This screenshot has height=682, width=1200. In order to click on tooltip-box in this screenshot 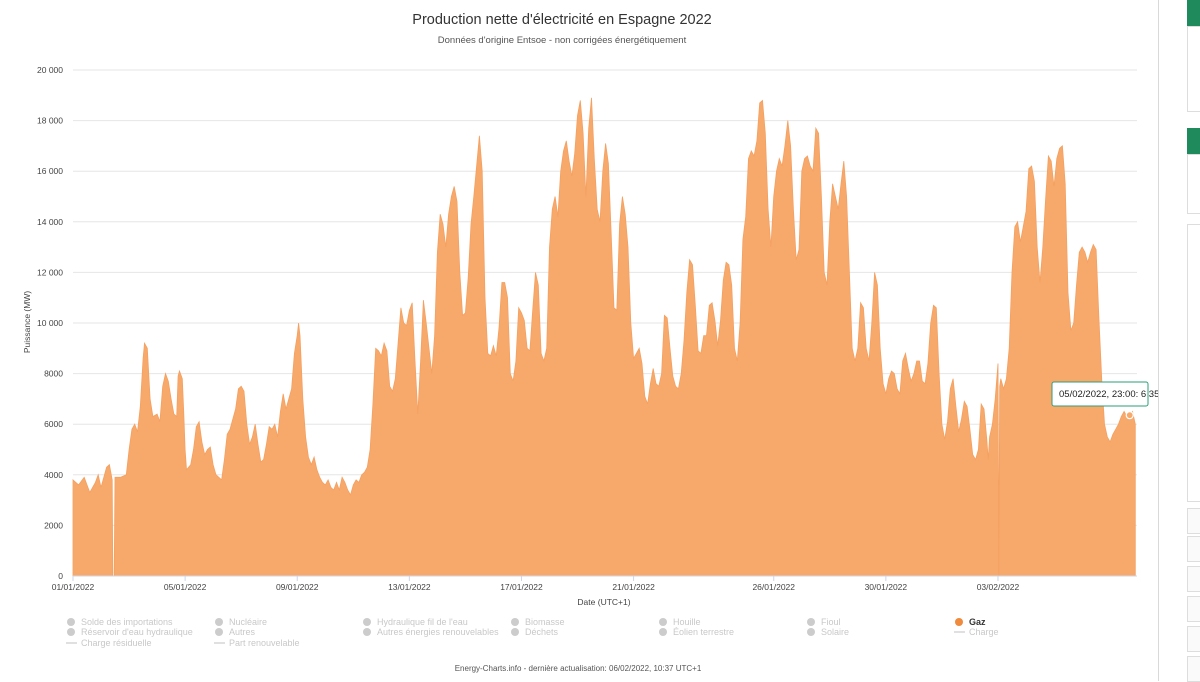, I will do `click(1100, 394)`.